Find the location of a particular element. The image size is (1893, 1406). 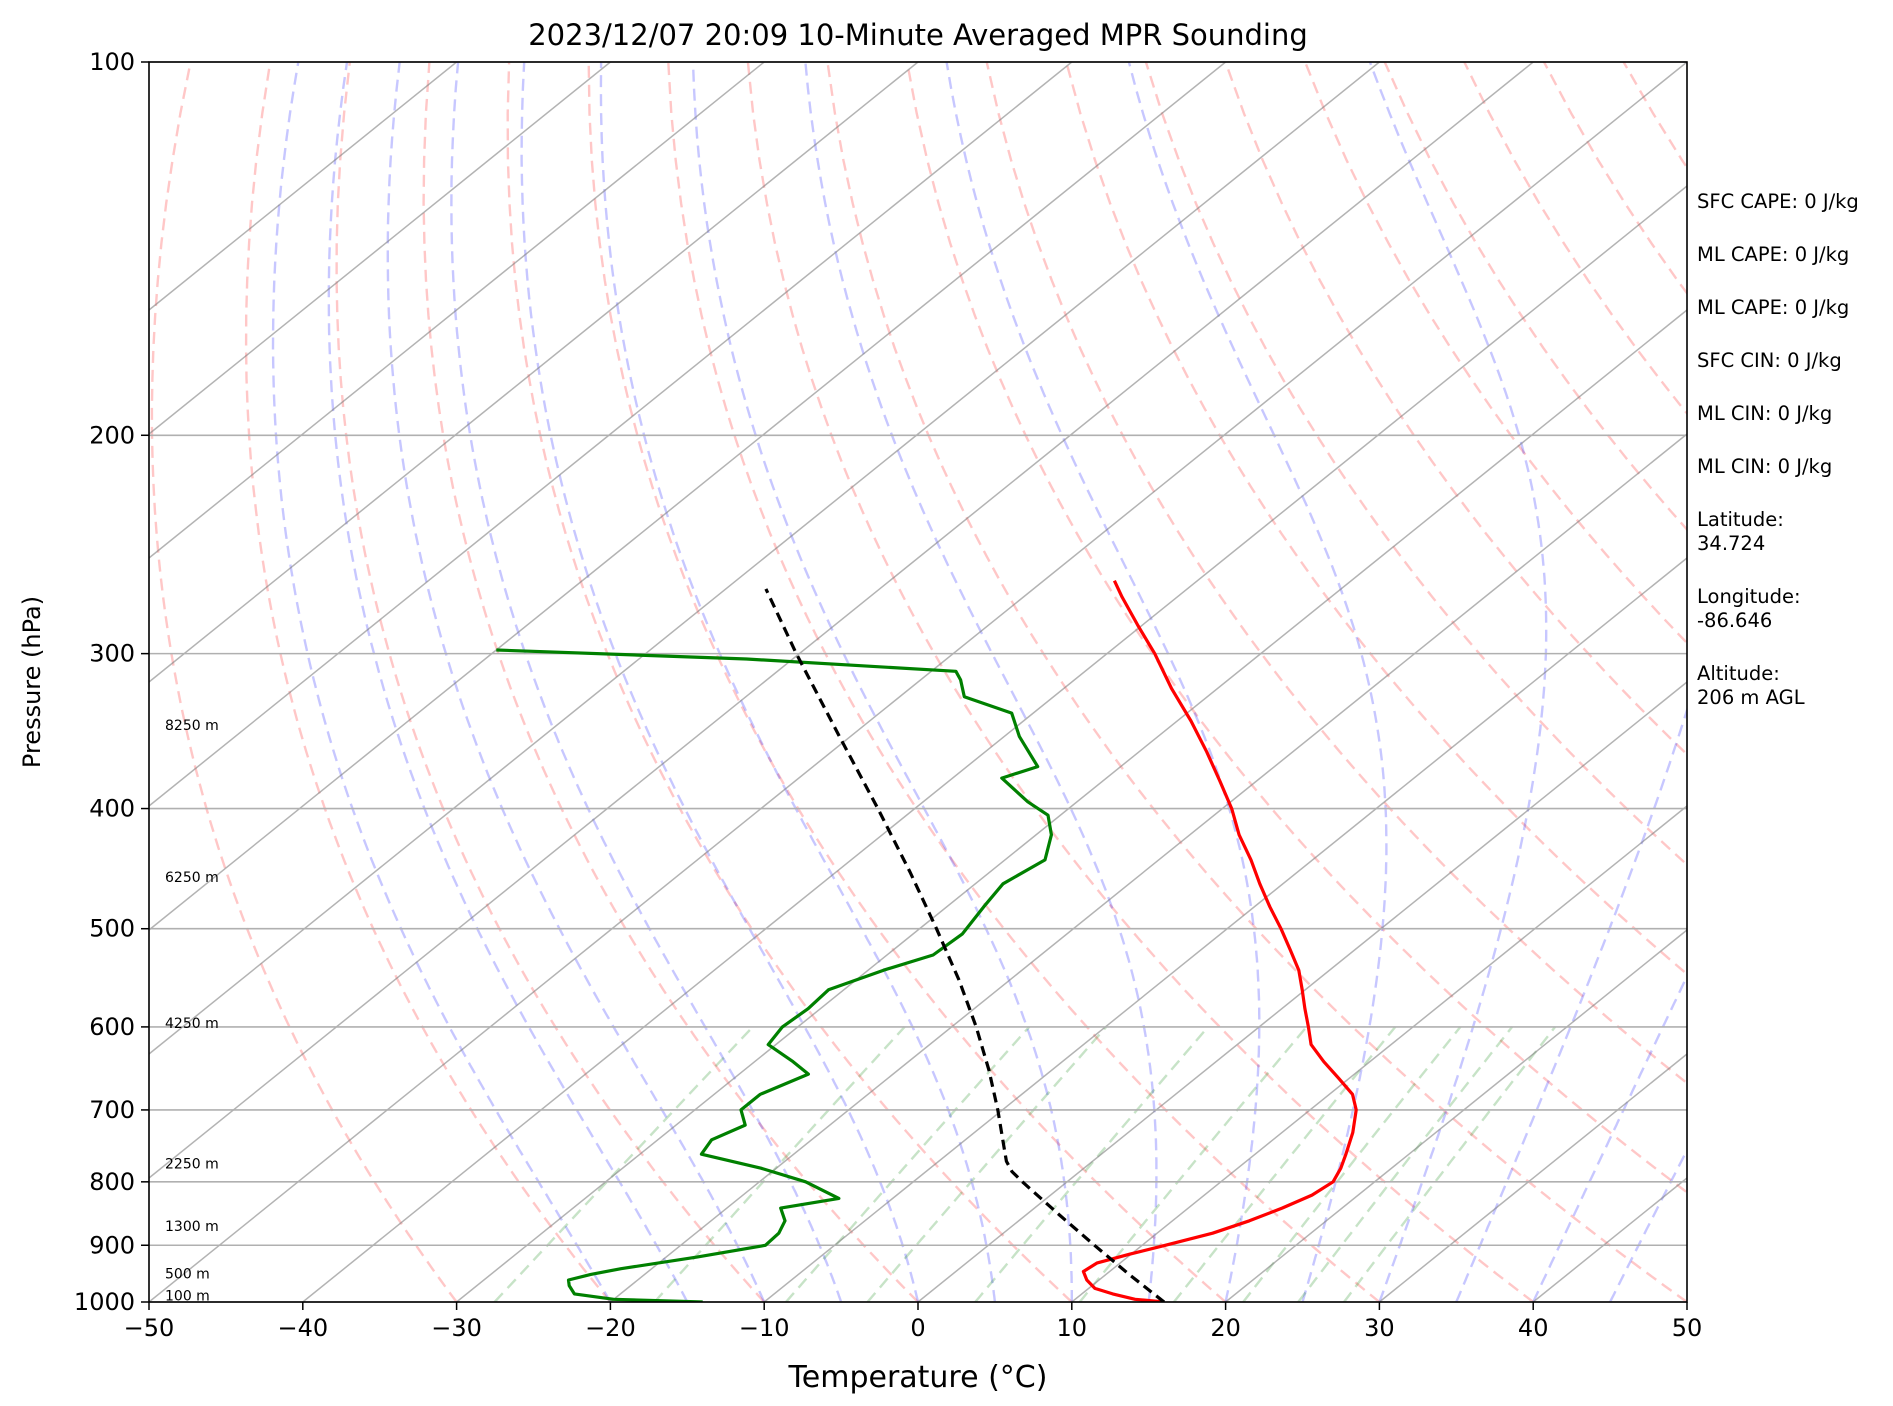

info-entry: Longitude: -86.646 is located at coordinates (1749, 608).